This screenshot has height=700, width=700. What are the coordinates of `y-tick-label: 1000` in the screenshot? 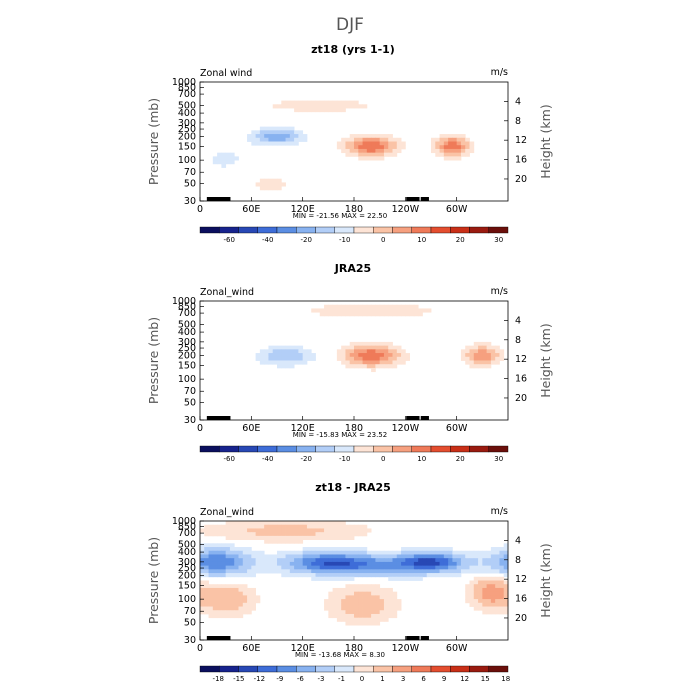 It's located at (184, 301).